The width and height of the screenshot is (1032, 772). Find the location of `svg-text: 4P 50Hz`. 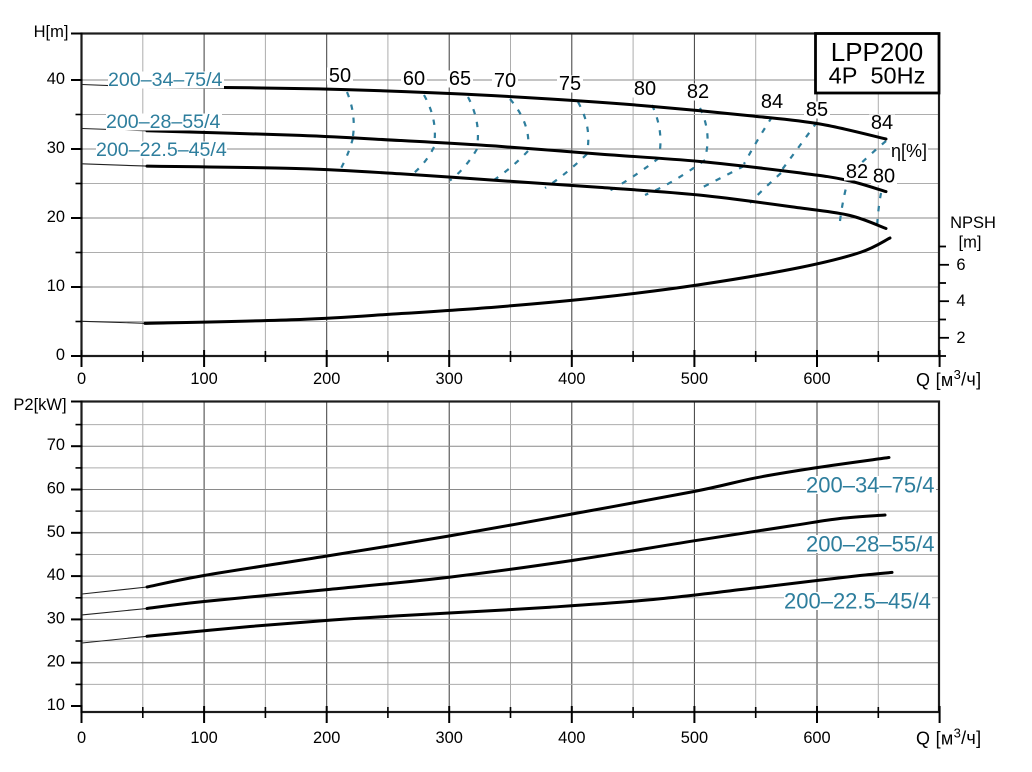

svg-text: 4P 50Hz is located at coordinates (877, 76).